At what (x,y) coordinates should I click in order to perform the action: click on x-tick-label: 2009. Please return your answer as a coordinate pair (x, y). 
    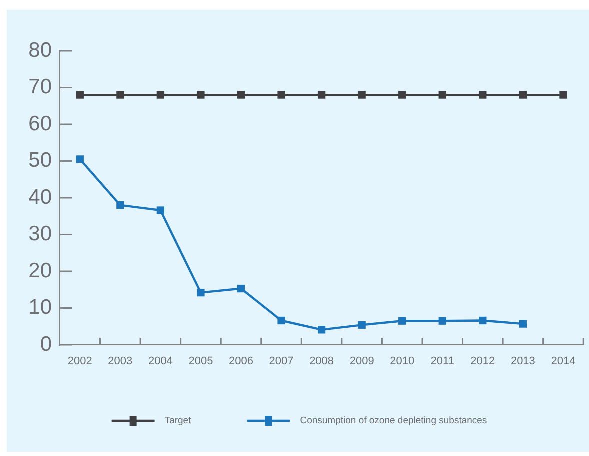
    Looking at the image, I should click on (362, 362).